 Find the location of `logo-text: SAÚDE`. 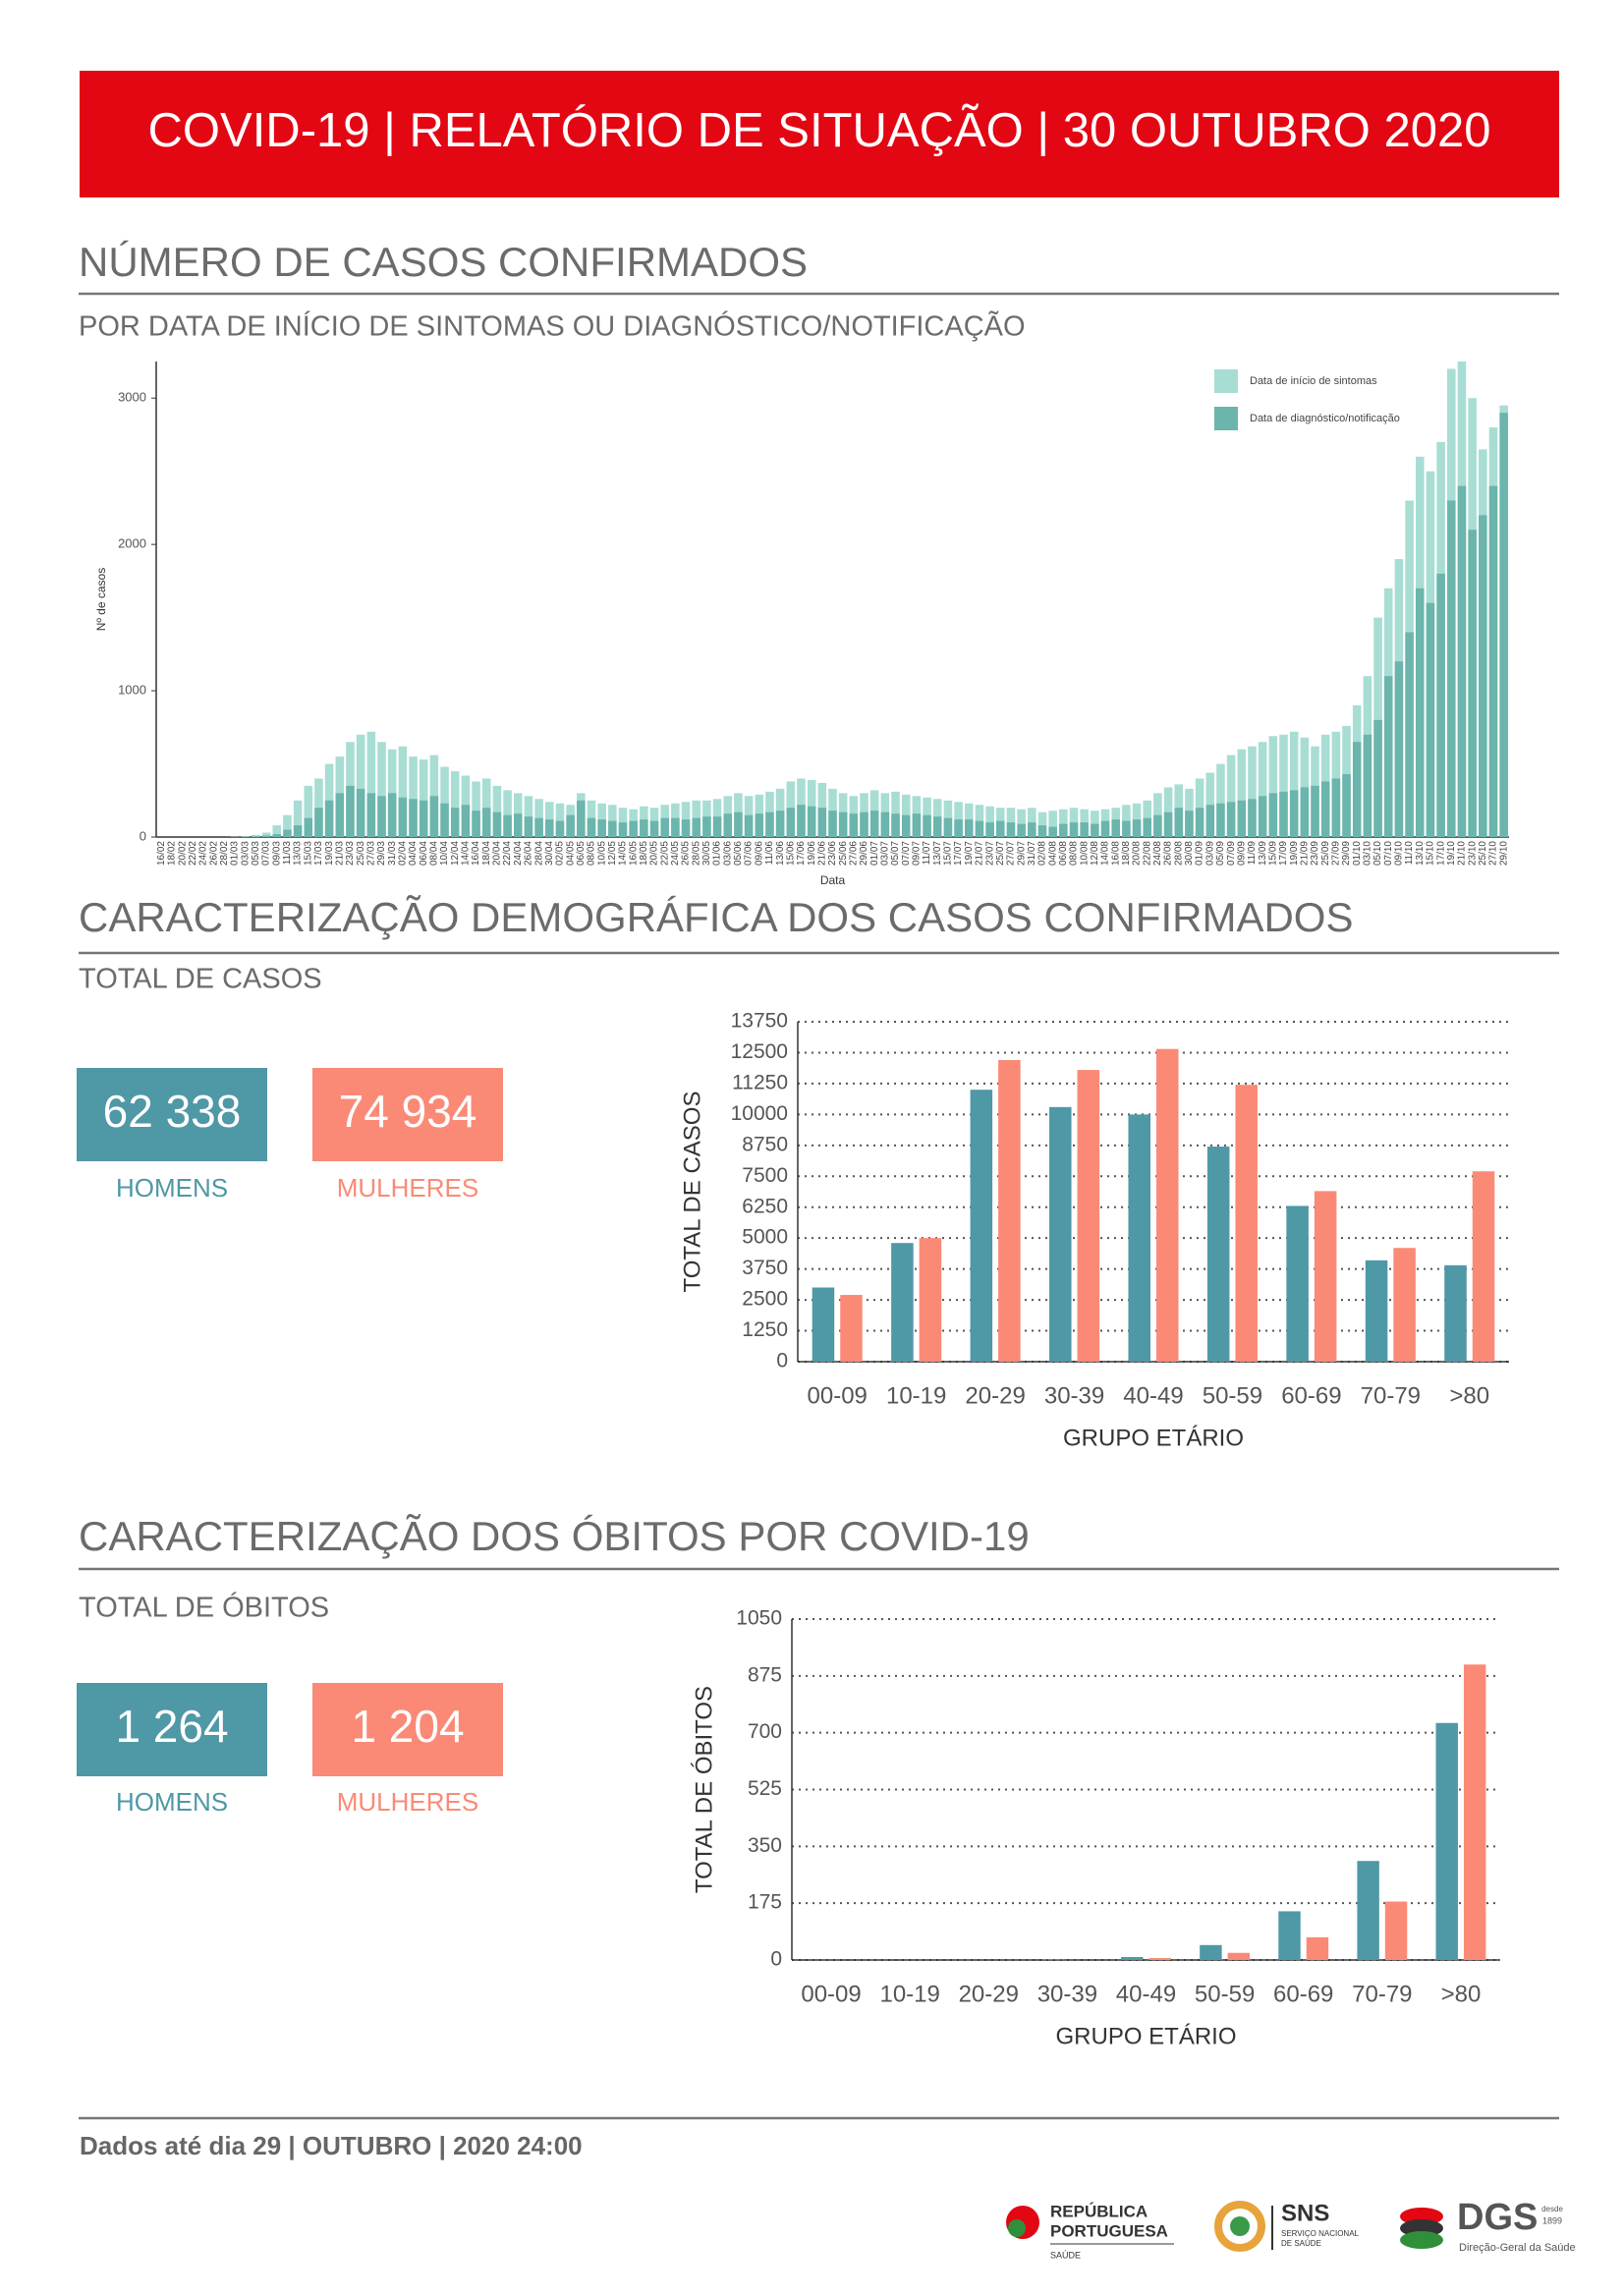

logo-text: SAÚDE is located at coordinates (1065, 2255).